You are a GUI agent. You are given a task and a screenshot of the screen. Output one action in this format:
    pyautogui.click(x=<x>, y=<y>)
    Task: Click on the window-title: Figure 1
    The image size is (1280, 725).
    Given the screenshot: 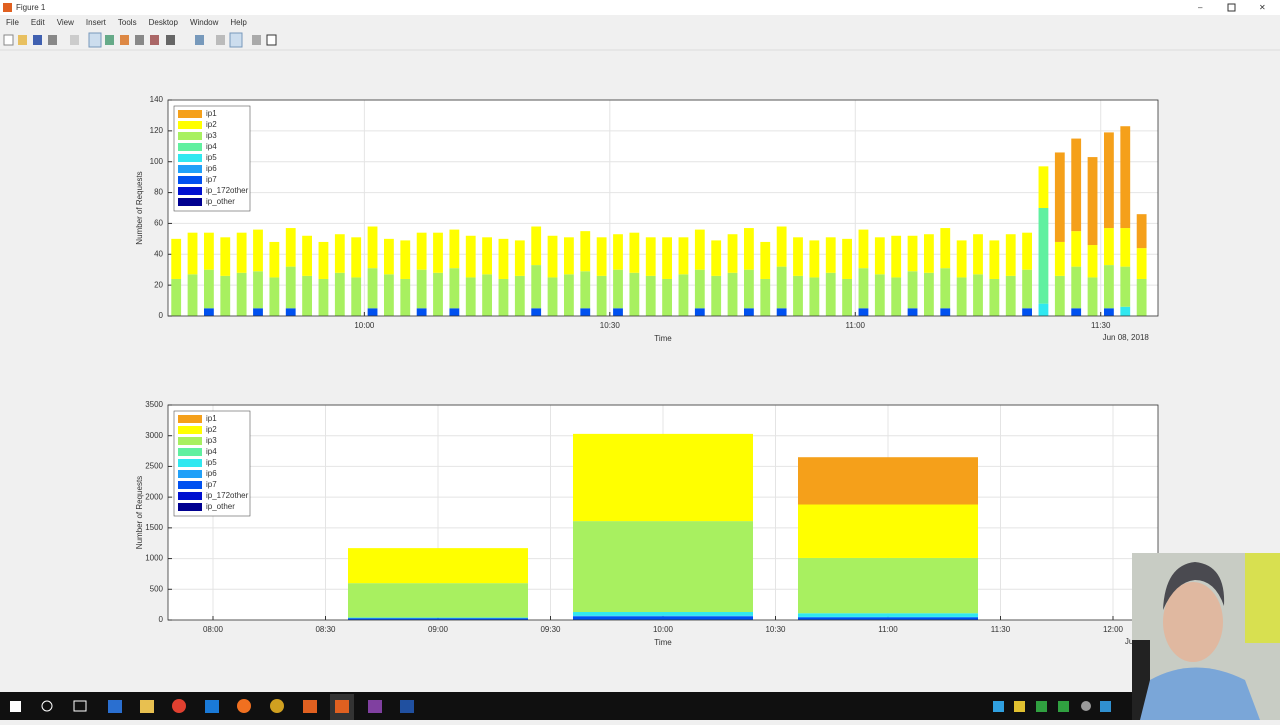 What is the action you would take?
    pyautogui.click(x=31, y=7)
    